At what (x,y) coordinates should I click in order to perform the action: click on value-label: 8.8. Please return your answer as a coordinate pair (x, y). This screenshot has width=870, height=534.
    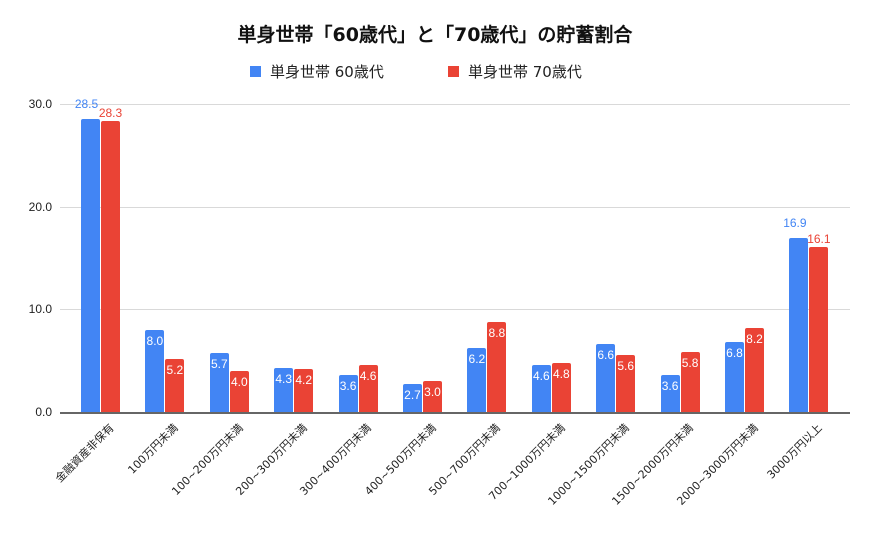
    Looking at the image, I should click on (497, 332).